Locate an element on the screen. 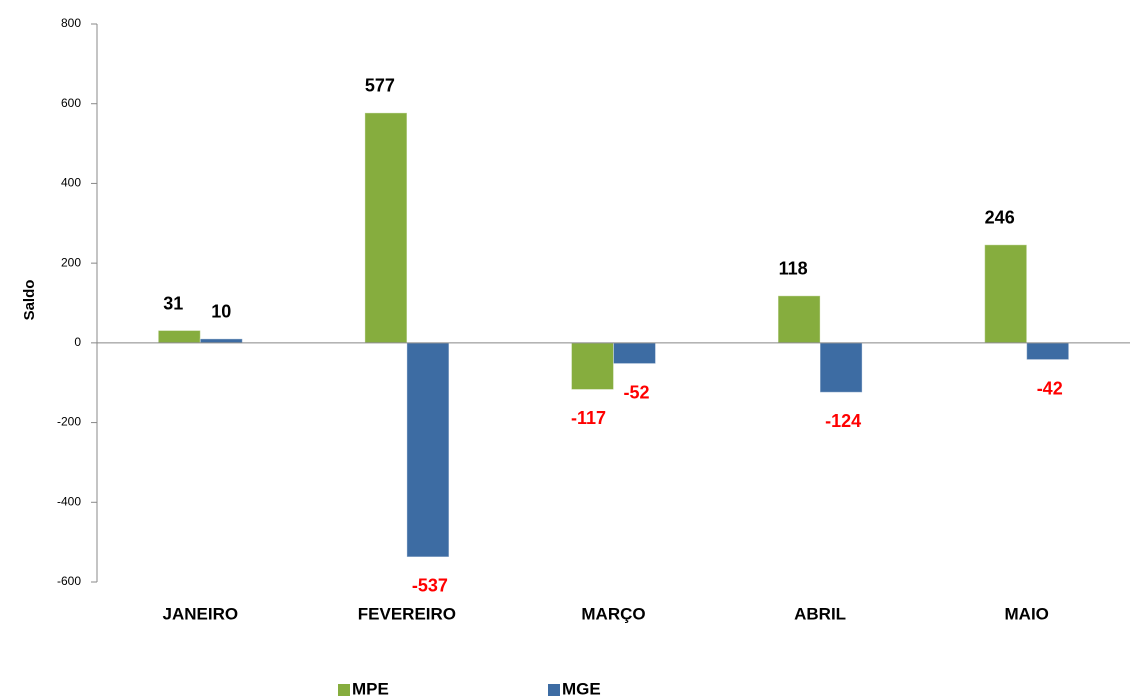 The width and height of the screenshot is (1130, 700). legend-label: MPE is located at coordinates (370, 688).